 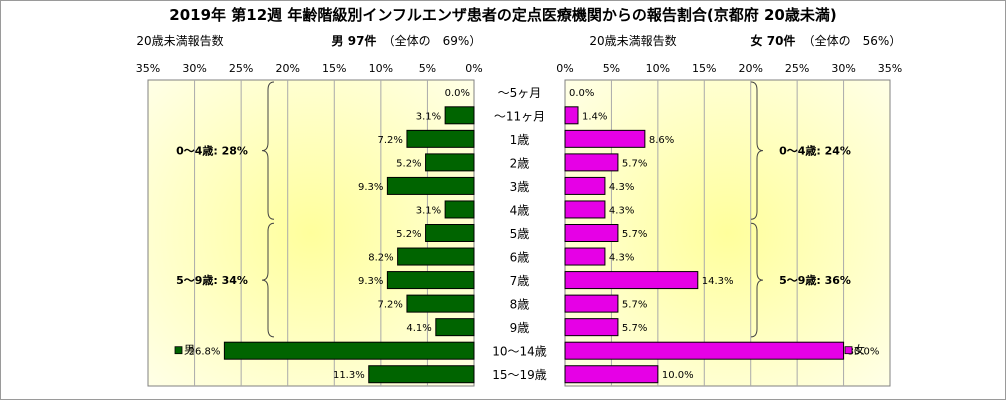 I want to click on left-axis-label: 20歳未満報告数, so click(x=179, y=40).